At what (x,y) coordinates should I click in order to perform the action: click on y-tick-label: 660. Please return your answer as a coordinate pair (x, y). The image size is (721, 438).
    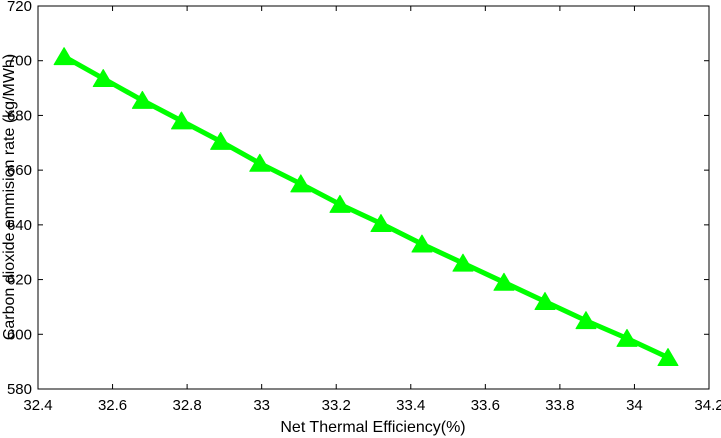
    Looking at the image, I should click on (19, 170).